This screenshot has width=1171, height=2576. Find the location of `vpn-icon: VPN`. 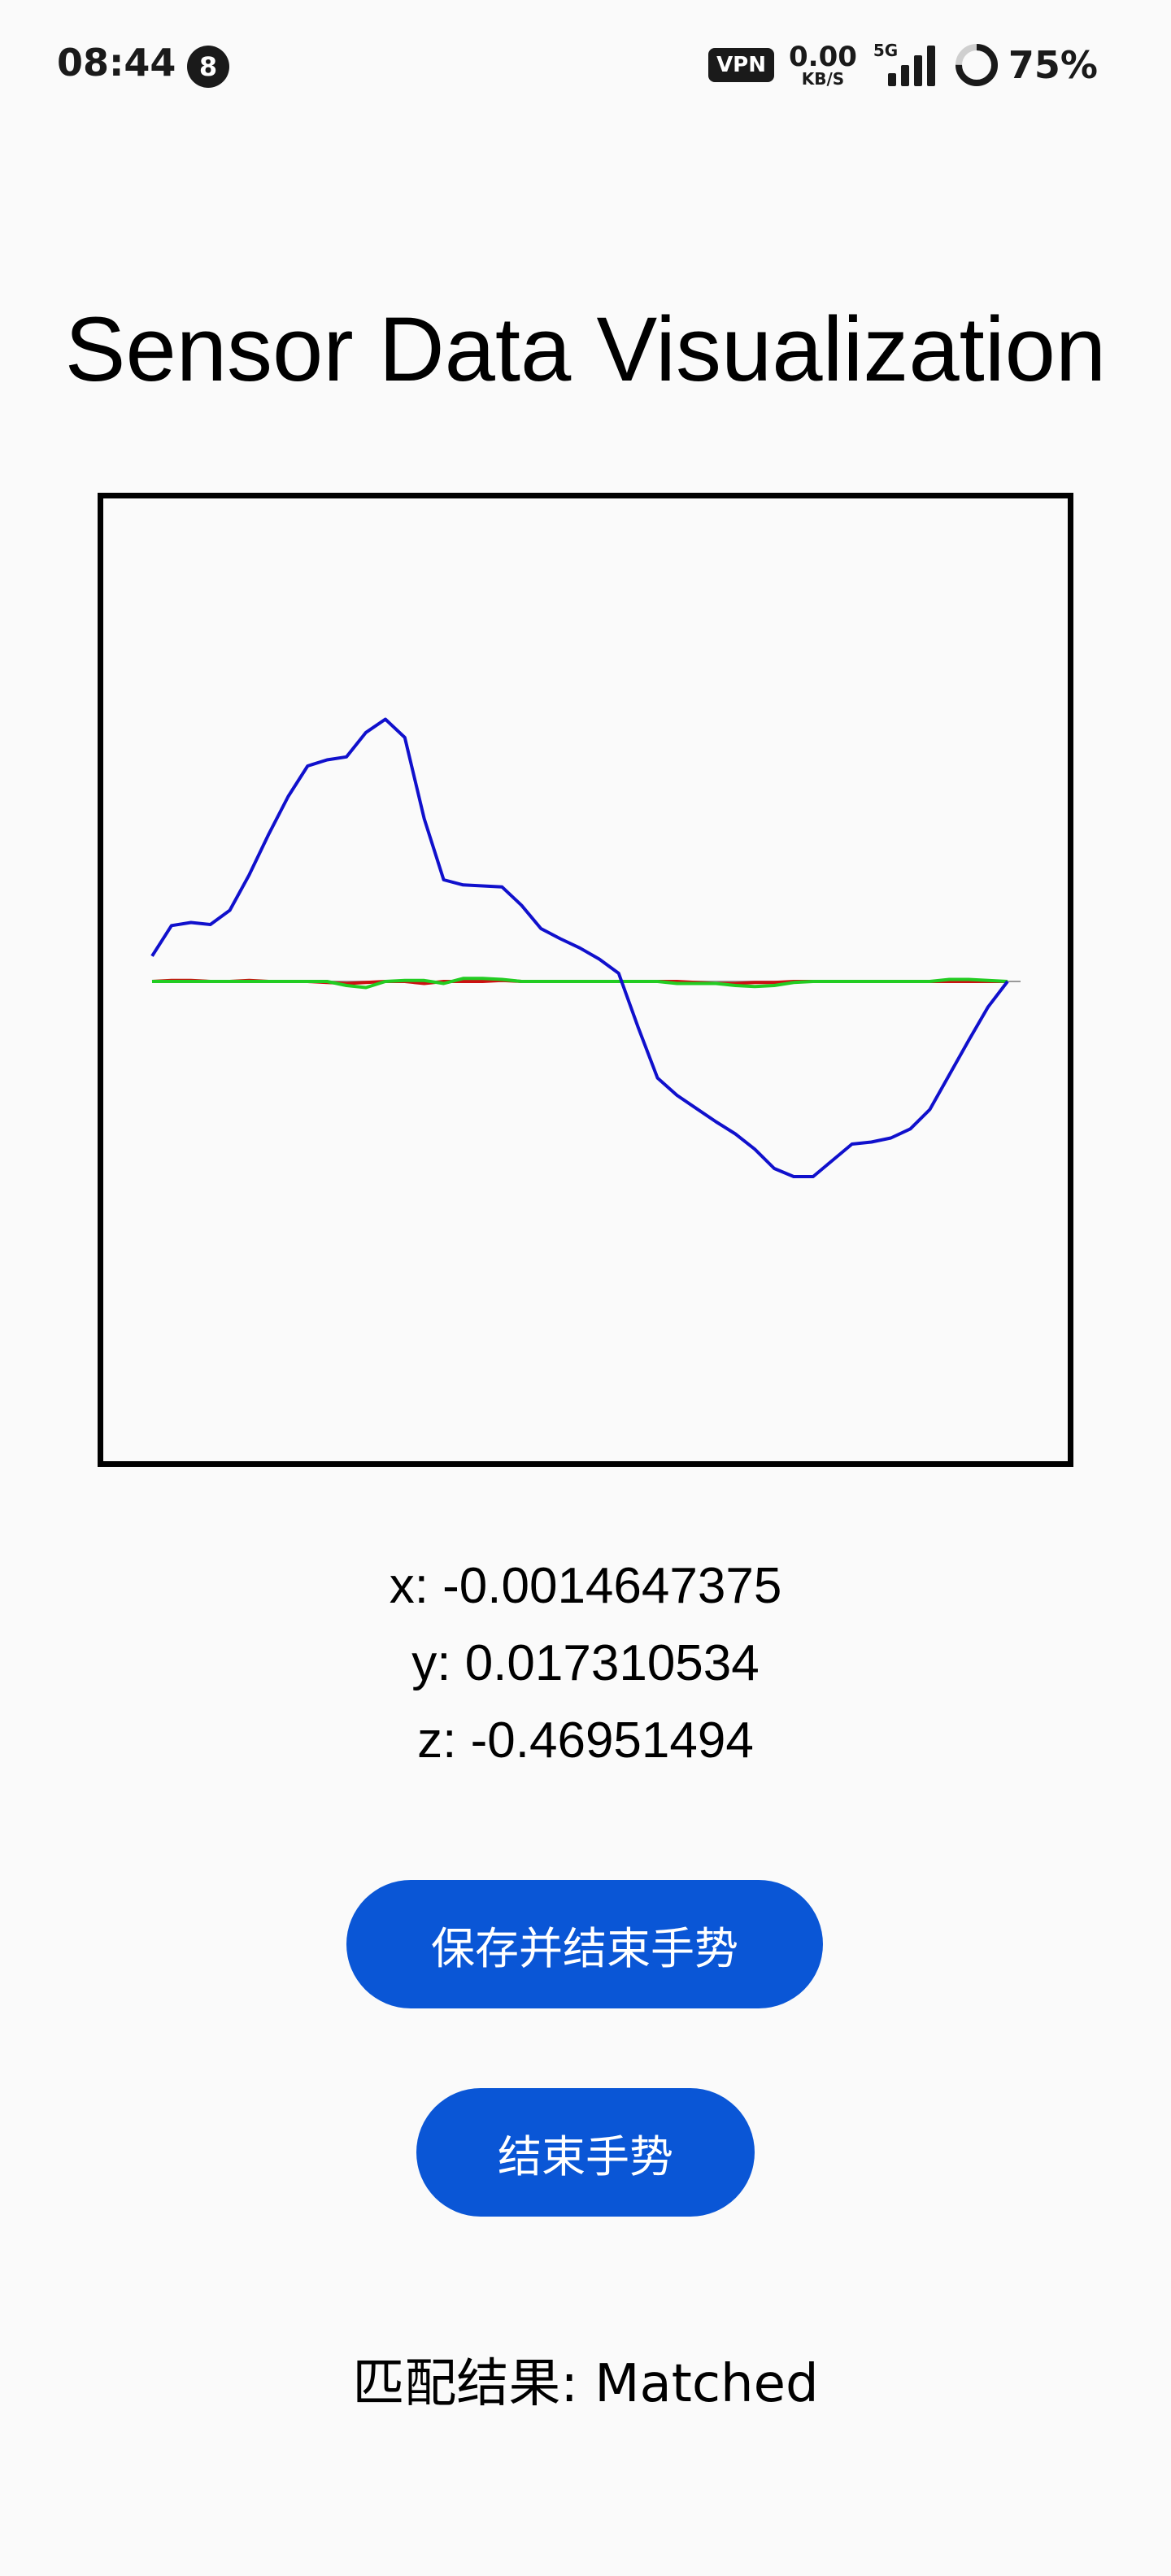

vpn-icon: VPN is located at coordinates (741, 65).